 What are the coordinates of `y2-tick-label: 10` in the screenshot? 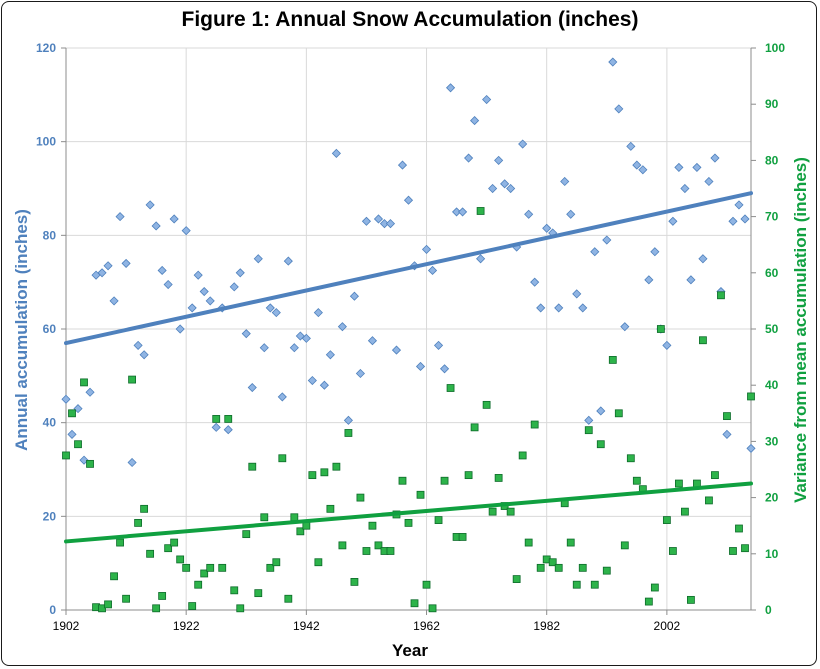 It's located at (772, 554).